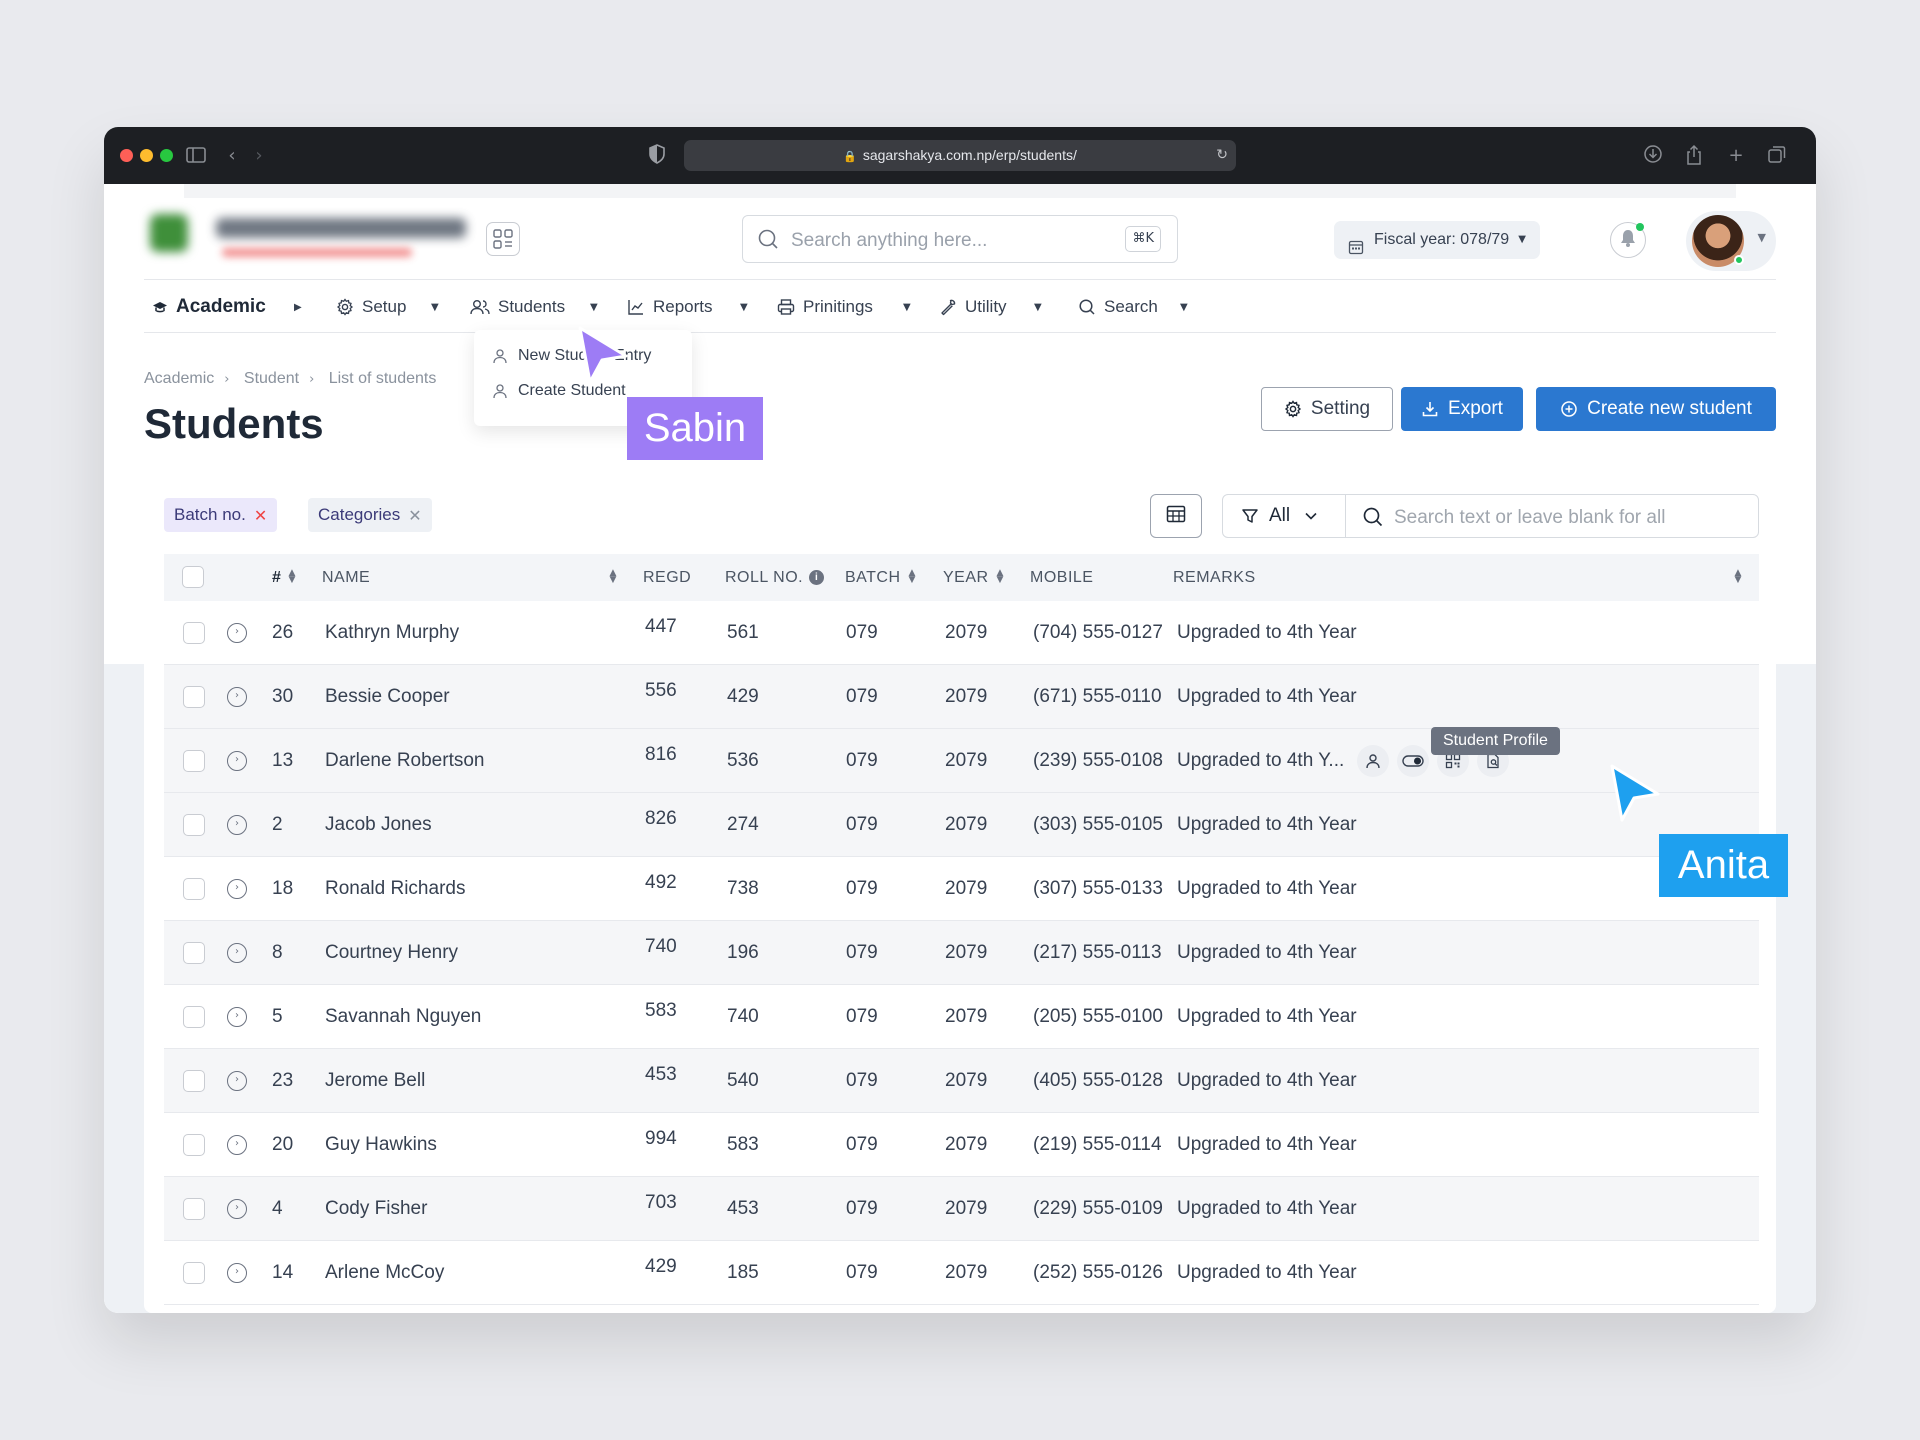 The image size is (1920, 1440). What do you see at coordinates (1098, 760) in the screenshot?
I see `cell-mobile: (239) 555-0108` at bounding box center [1098, 760].